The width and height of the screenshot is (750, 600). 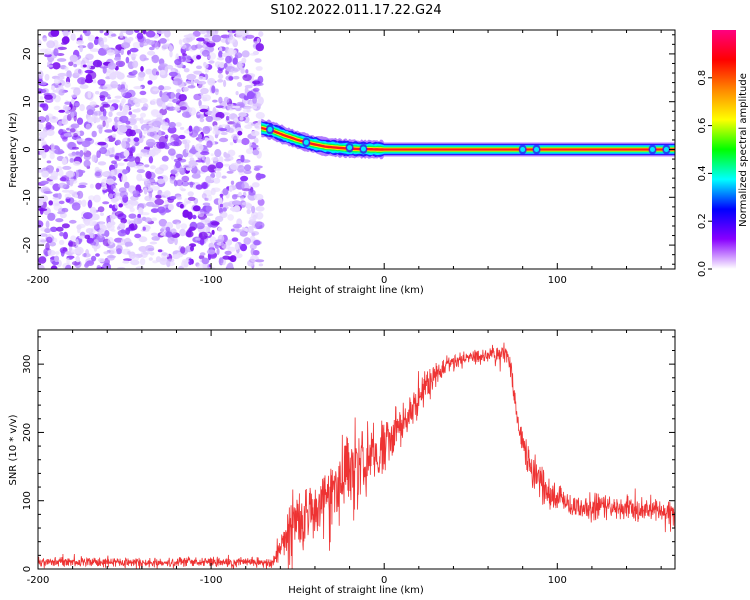 What do you see at coordinates (38, 580) in the screenshot?
I see `snr-x-tick-label: -200` at bounding box center [38, 580].